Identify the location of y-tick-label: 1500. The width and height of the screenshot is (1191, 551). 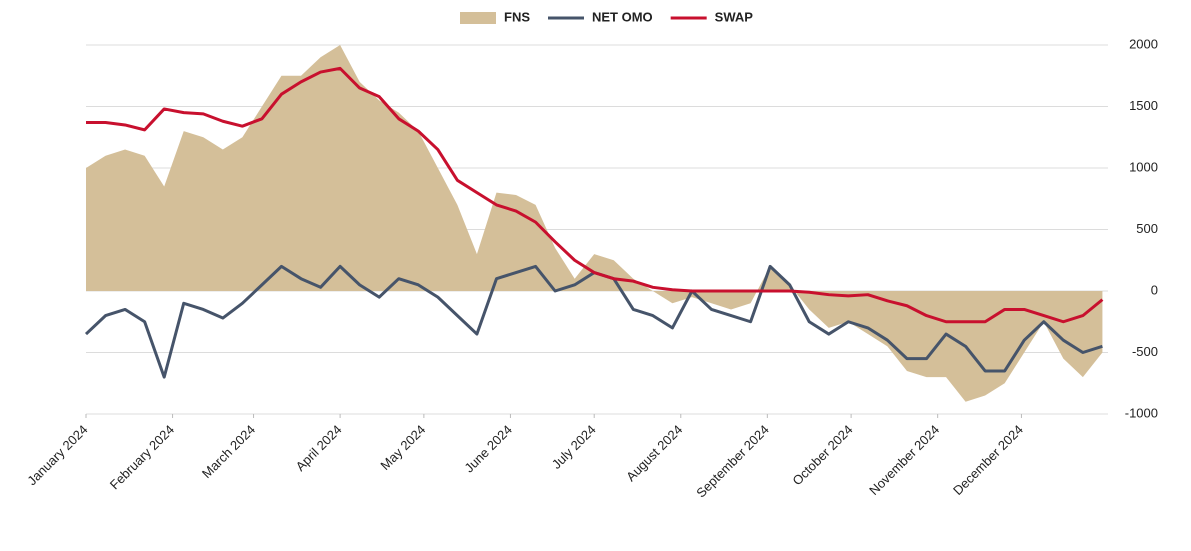
(1143, 105).